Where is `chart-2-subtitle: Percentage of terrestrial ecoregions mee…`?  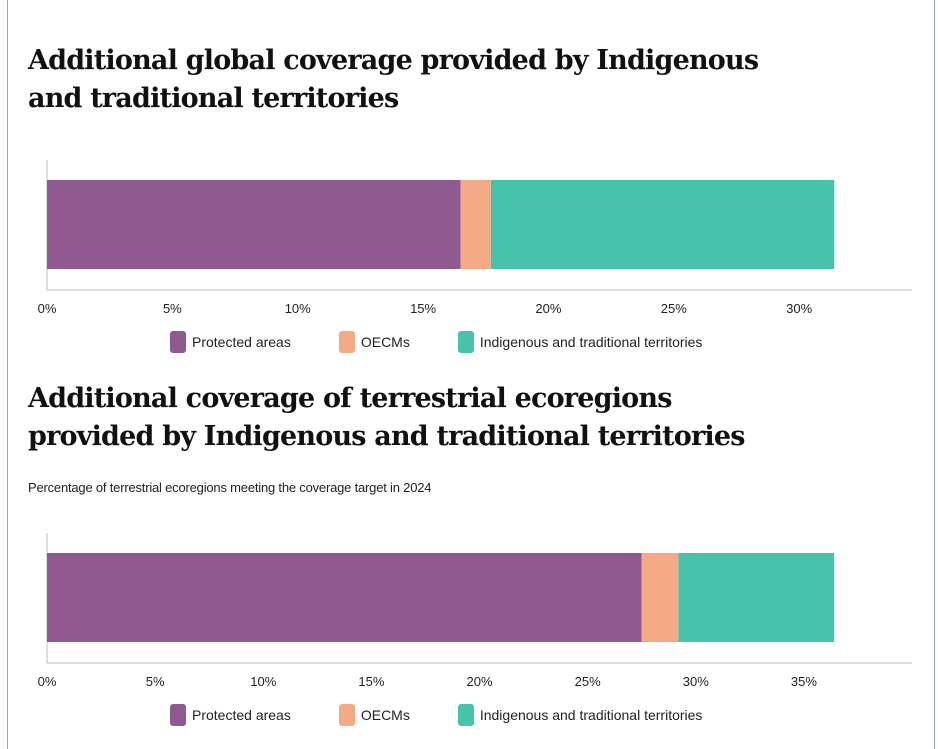 chart-2-subtitle: Percentage of terrestrial ecoregions mee… is located at coordinates (230, 487).